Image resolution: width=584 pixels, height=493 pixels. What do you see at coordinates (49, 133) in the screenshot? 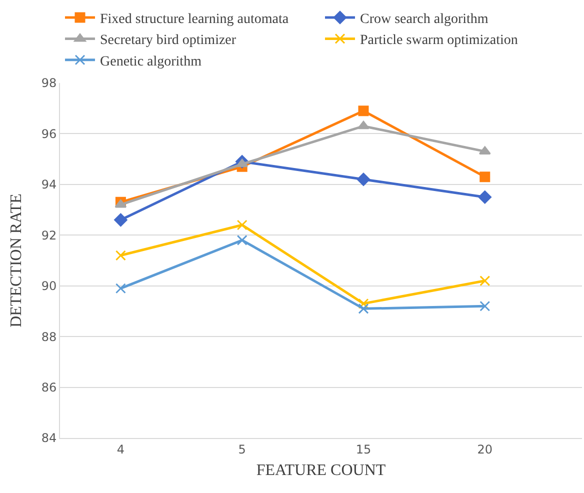
I see `y-tick-label: 96` at bounding box center [49, 133].